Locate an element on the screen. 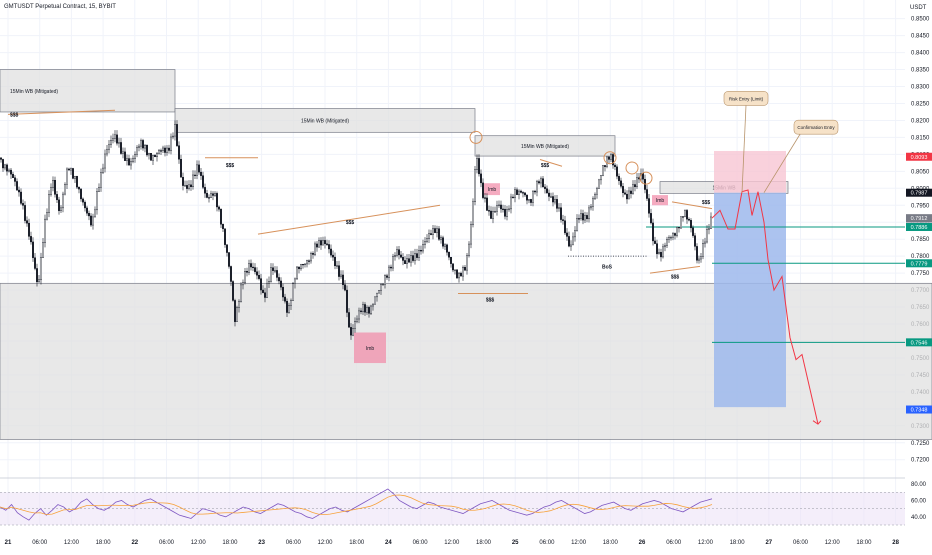 Image resolution: width=932 pixels, height=555 pixels. y-tick-label: 0.8500 is located at coordinates (920, 20).